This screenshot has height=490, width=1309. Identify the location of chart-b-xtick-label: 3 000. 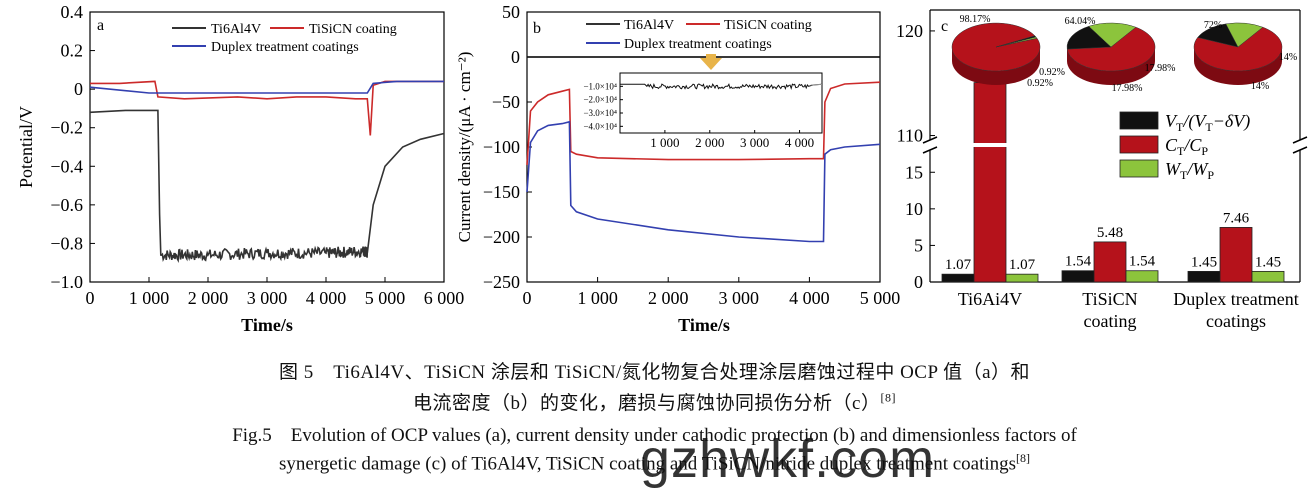
(739, 298).